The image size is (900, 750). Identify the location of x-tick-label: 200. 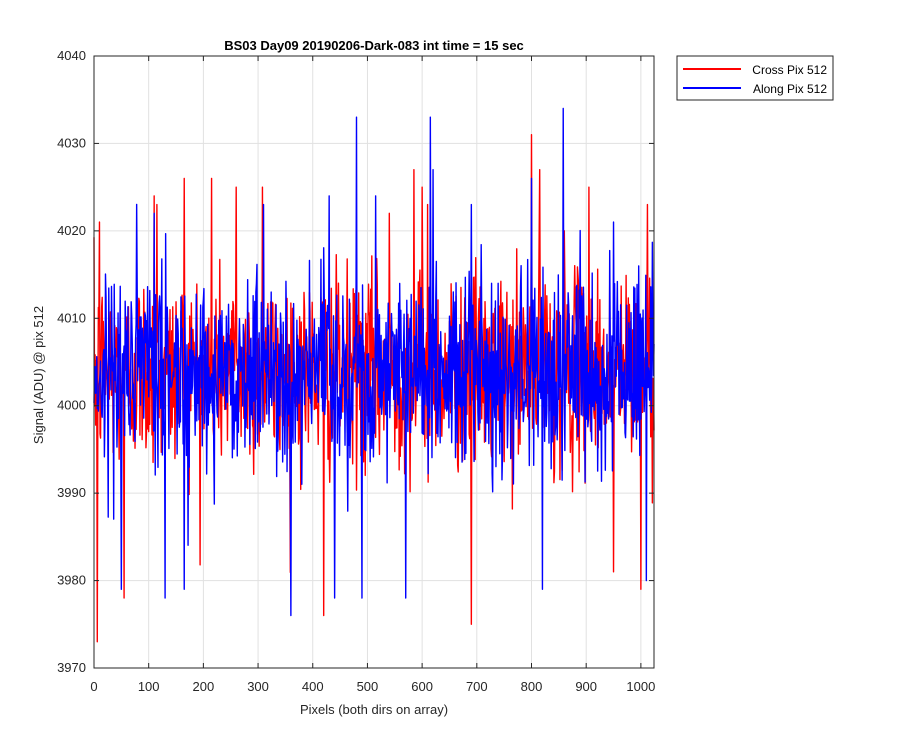
(204, 686).